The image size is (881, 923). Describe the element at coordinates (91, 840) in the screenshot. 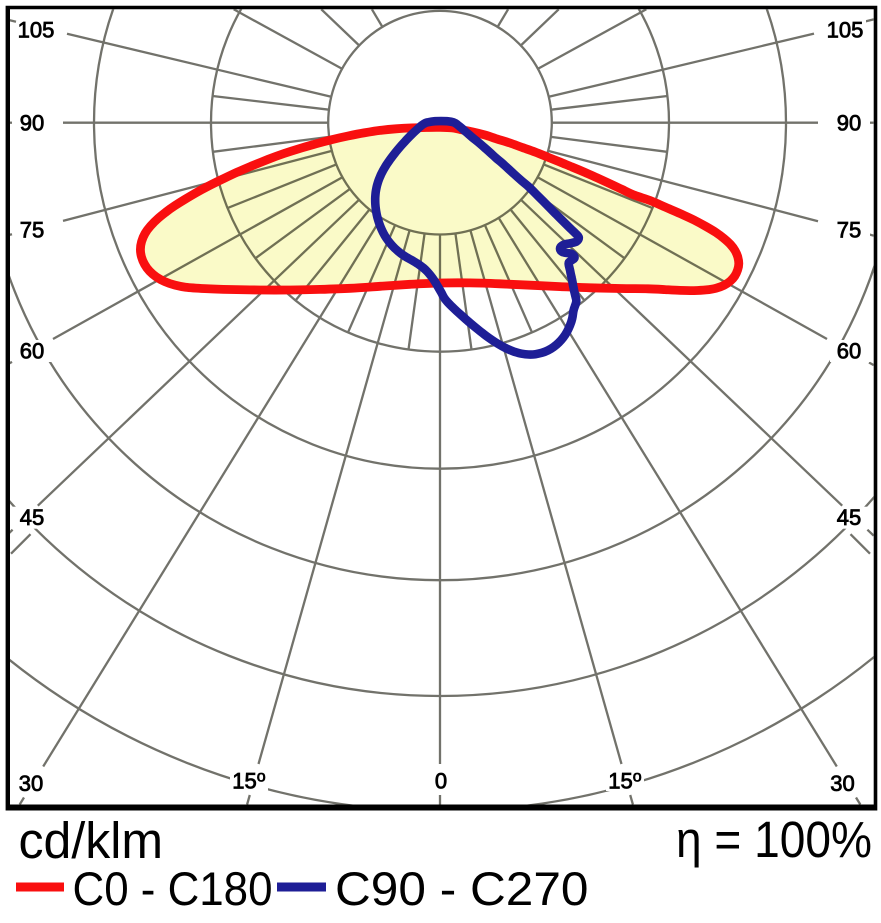

I see `svg-text: cd/klm` at that location.